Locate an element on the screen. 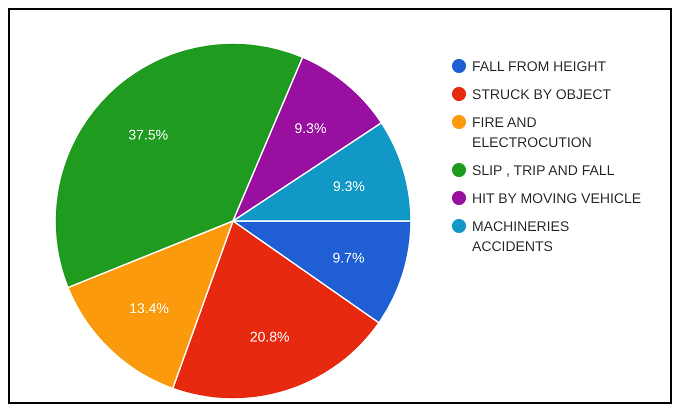 The height and width of the screenshot is (412, 680). data-label: 20.8% is located at coordinates (270, 336).